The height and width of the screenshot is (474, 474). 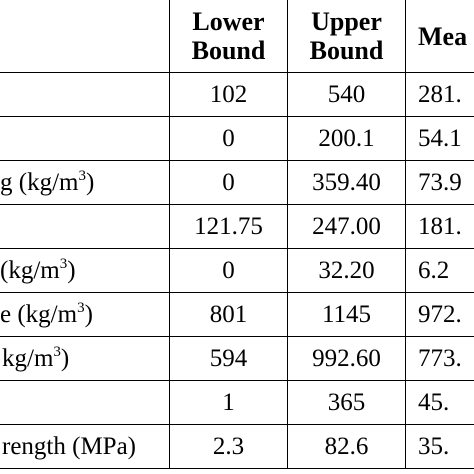 I want to click on table-row: 121.75 247.00 181., so click(x=237, y=226).